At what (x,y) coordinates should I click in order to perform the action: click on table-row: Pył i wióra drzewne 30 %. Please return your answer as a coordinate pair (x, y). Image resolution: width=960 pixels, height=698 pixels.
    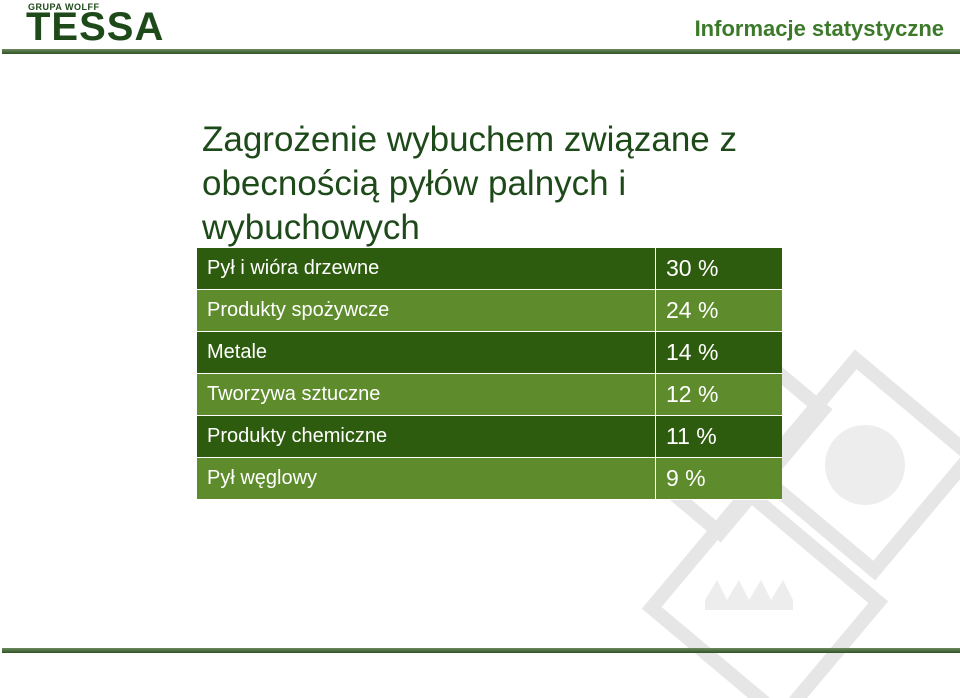
    Looking at the image, I should click on (489, 269).